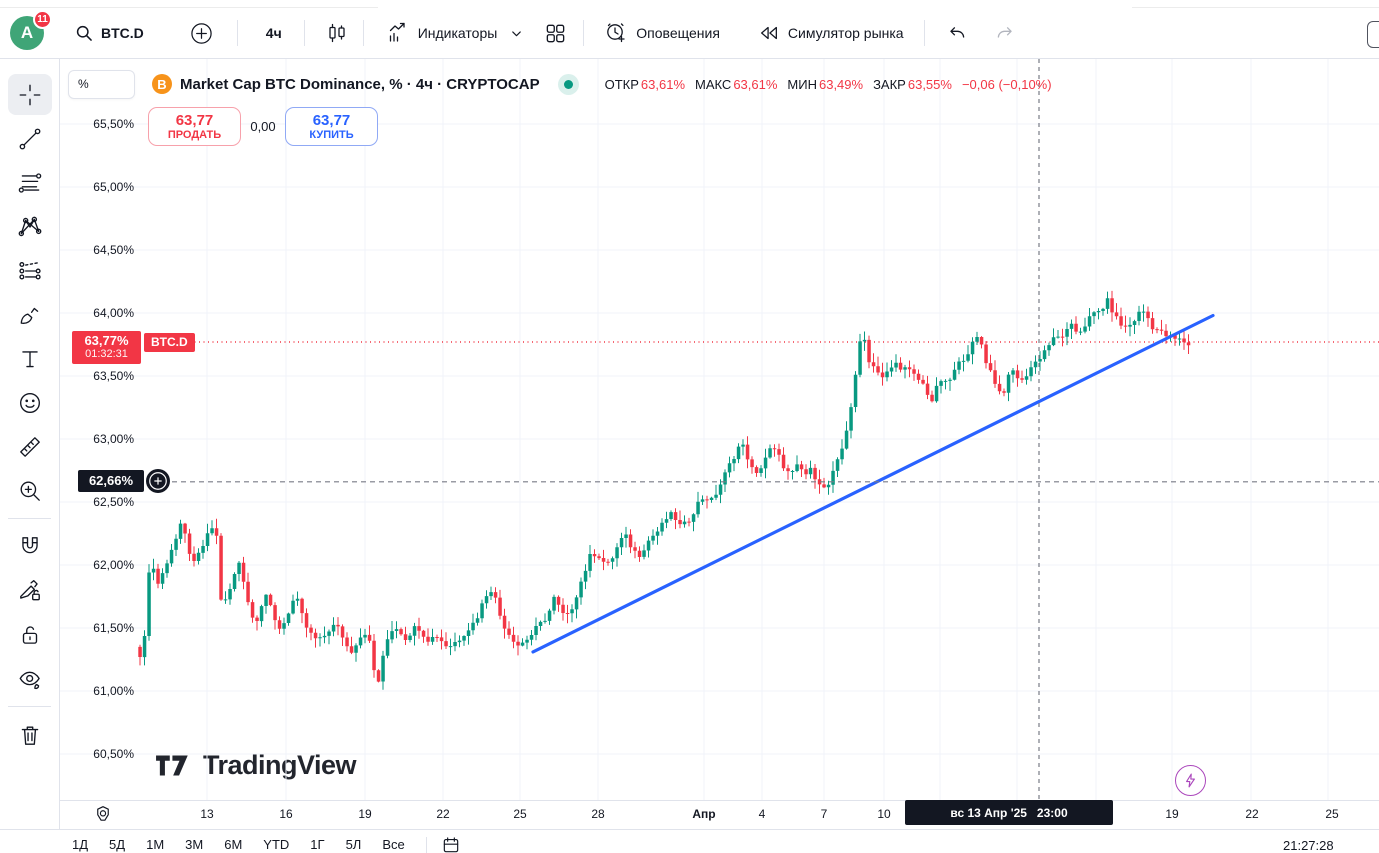  What do you see at coordinates (426, 845) in the screenshot?
I see `bottom-bar-divider` at bounding box center [426, 845].